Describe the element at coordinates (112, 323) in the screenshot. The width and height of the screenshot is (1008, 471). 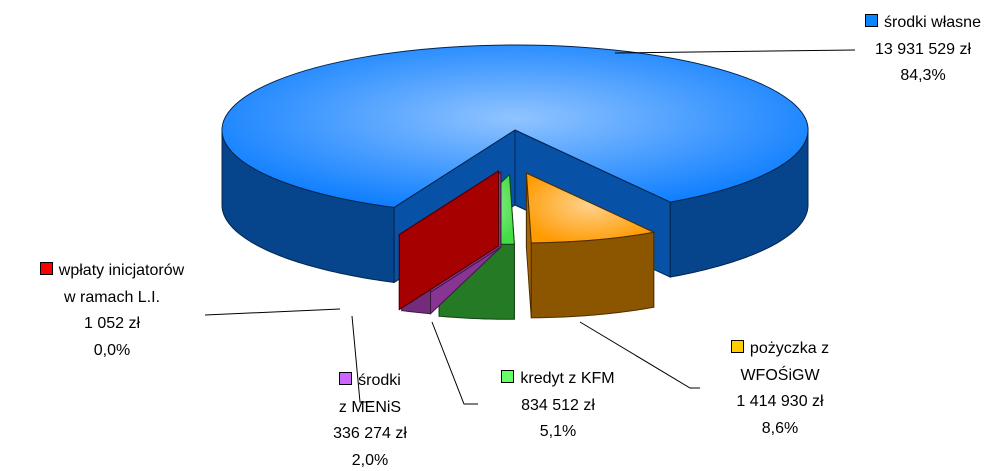
I see `amount-label: 1 052 zł` at that location.